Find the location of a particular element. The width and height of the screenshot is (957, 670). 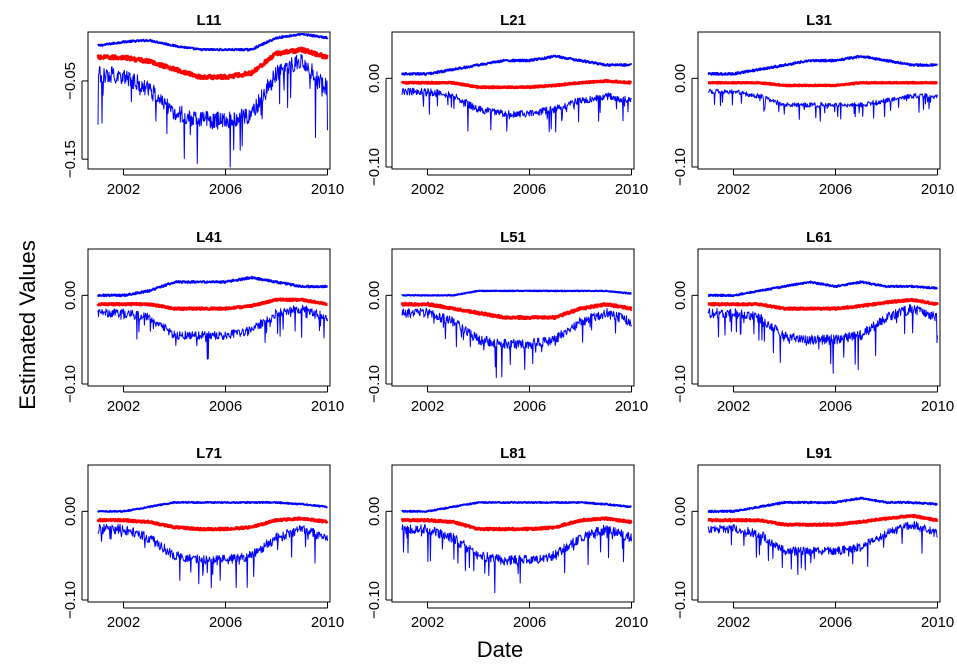

panel-l81: L81 2002 2006 2010 0.00 −0.10 is located at coordinates (507, 538).